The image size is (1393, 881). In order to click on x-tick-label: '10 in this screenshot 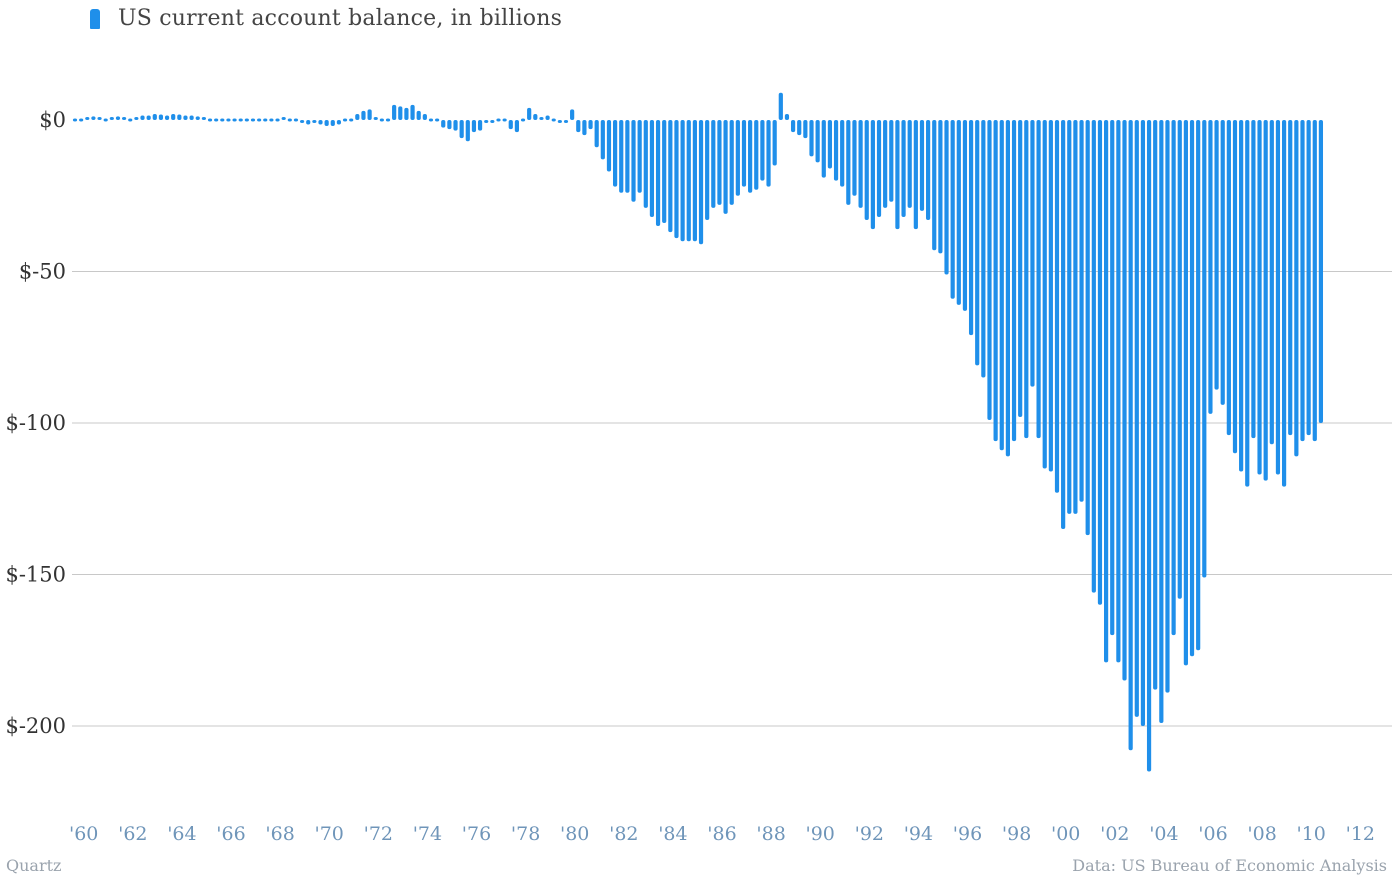, I will do `click(1311, 834)`.